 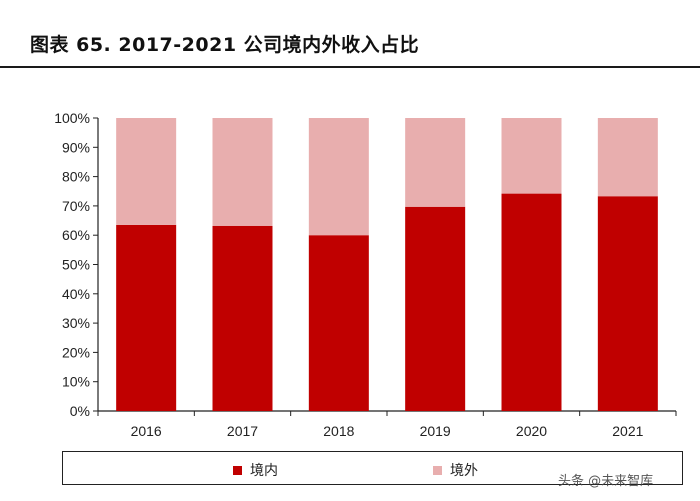 What do you see at coordinates (338, 177) in the screenshot?
I see `bar-overseas-2018` at bounding box center [338, 177].